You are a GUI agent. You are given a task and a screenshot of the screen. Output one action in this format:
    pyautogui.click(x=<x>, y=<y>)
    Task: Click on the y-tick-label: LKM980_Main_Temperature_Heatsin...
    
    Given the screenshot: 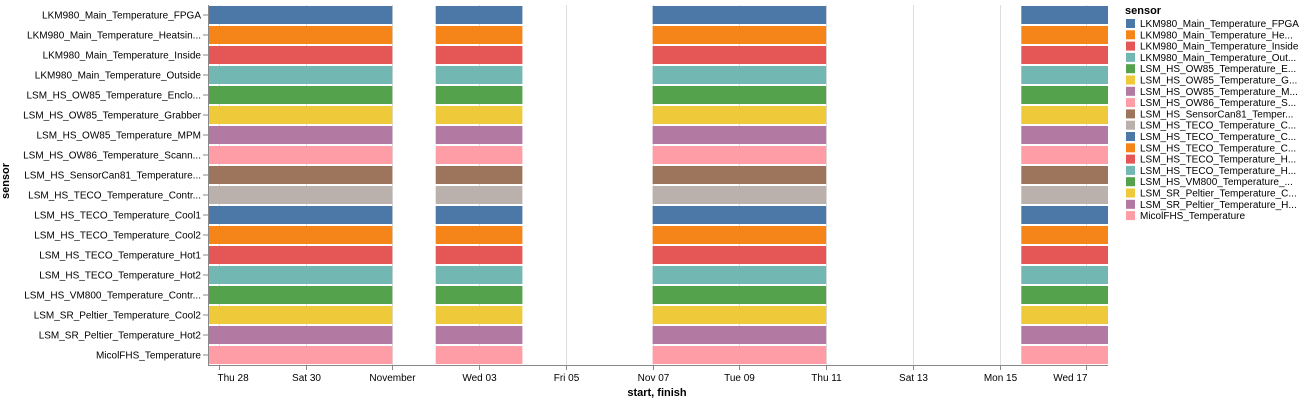 What is the action you would take?
    pyautogui.click(x=114, y=36)
    